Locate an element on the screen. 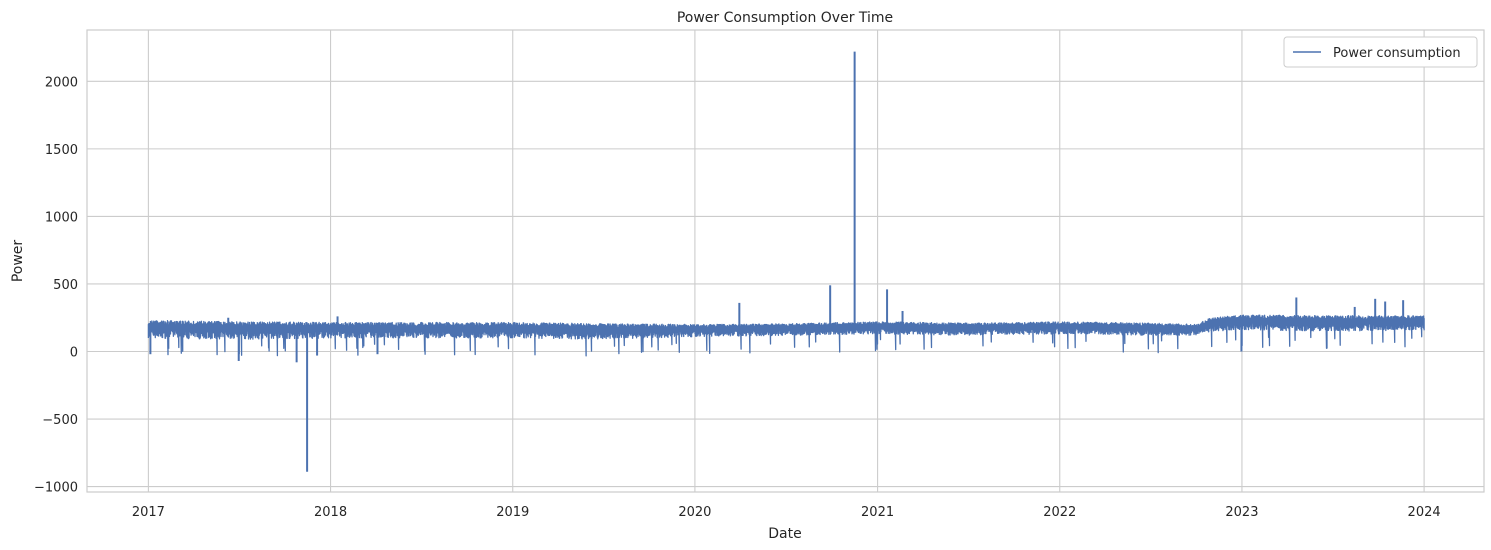  y-axis-ticks: −1000 −500 0 500 1000 1500 2000 is located at coordinates (56, 285).